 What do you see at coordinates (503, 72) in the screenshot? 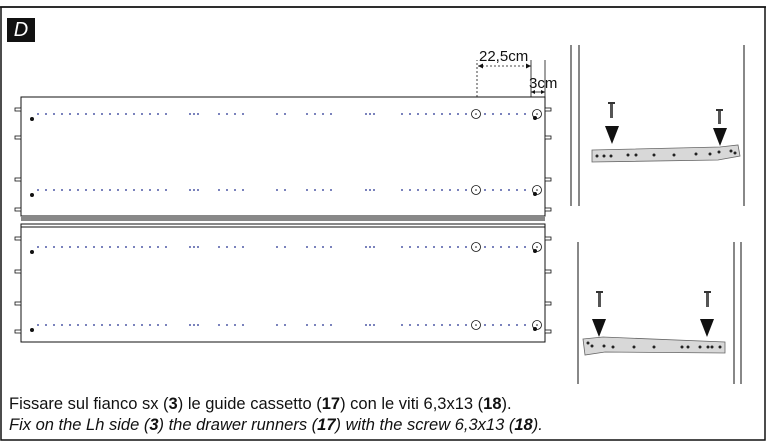
I see `dimension-22-5cm: 22,5cm` at bounding box center [503, 72].